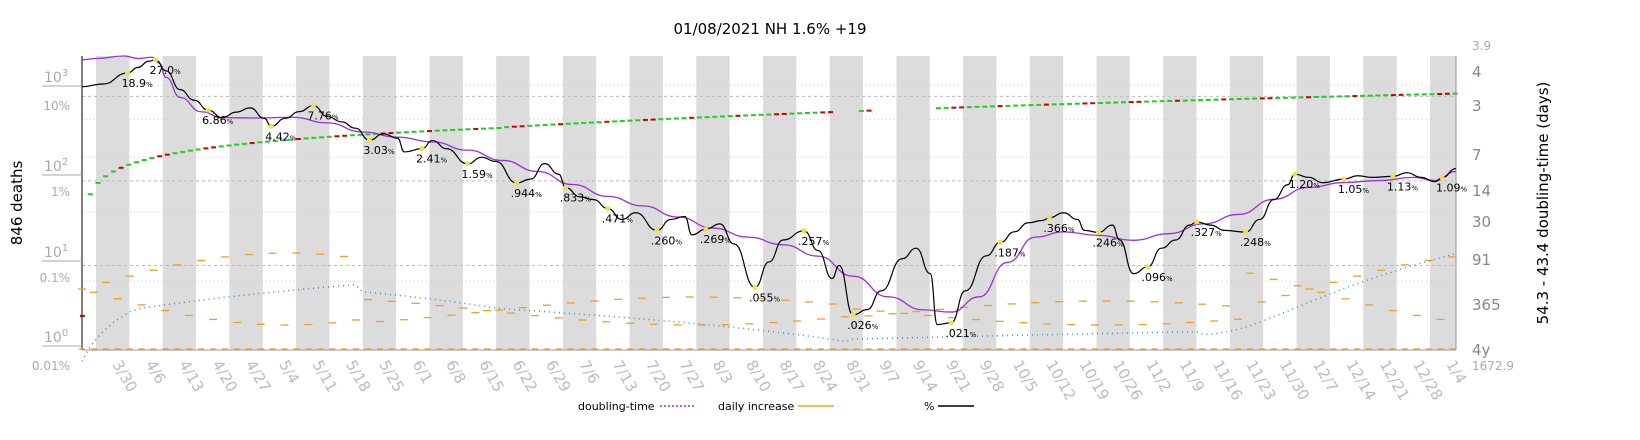 The width and height of the screenshot is (1640, 440). What do you see at coordinates (616, 406) in the screenshot?
I see `legend-label: doubling-time` at bounding box center [616, 406].